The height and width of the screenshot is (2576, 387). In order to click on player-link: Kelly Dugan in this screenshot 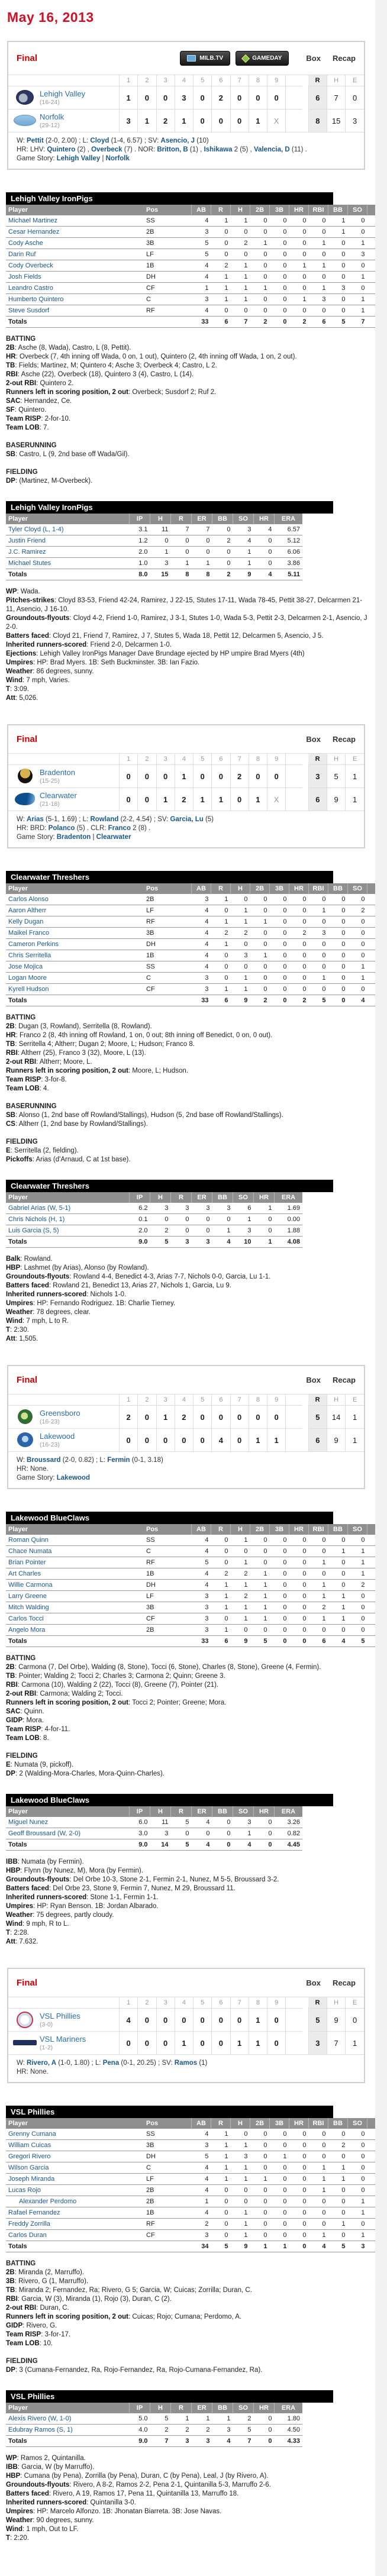, I will do `click(25, 921)`.